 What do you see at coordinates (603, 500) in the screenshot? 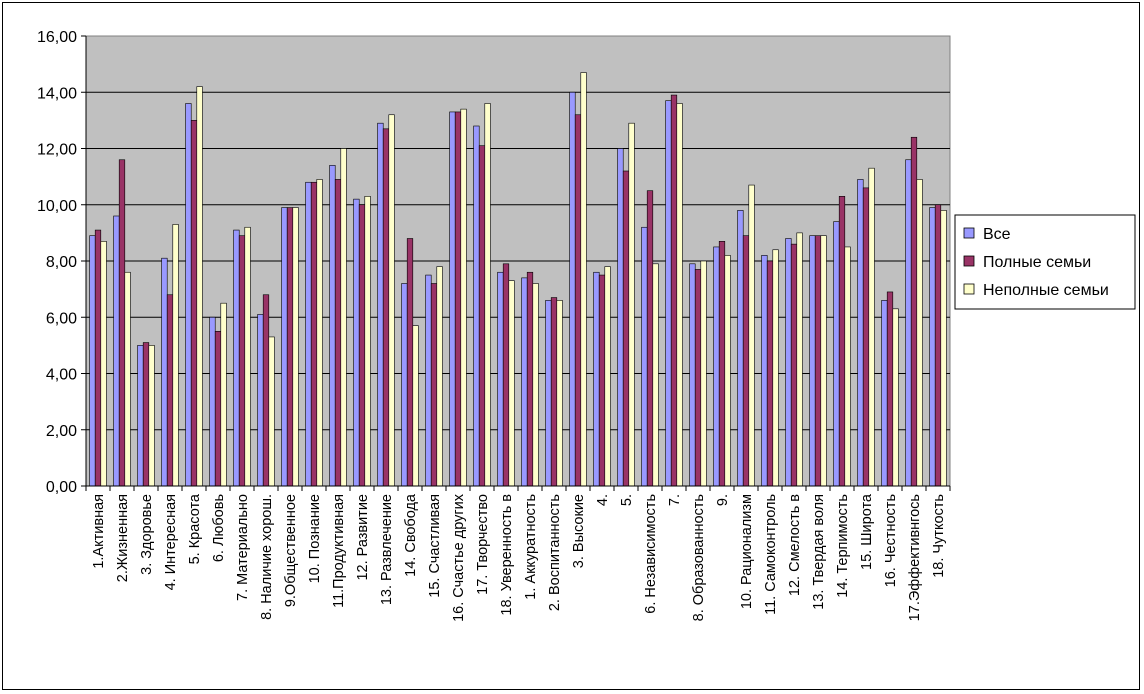
I see `x-tick-label: 4.` at bounding box center [603, 500].